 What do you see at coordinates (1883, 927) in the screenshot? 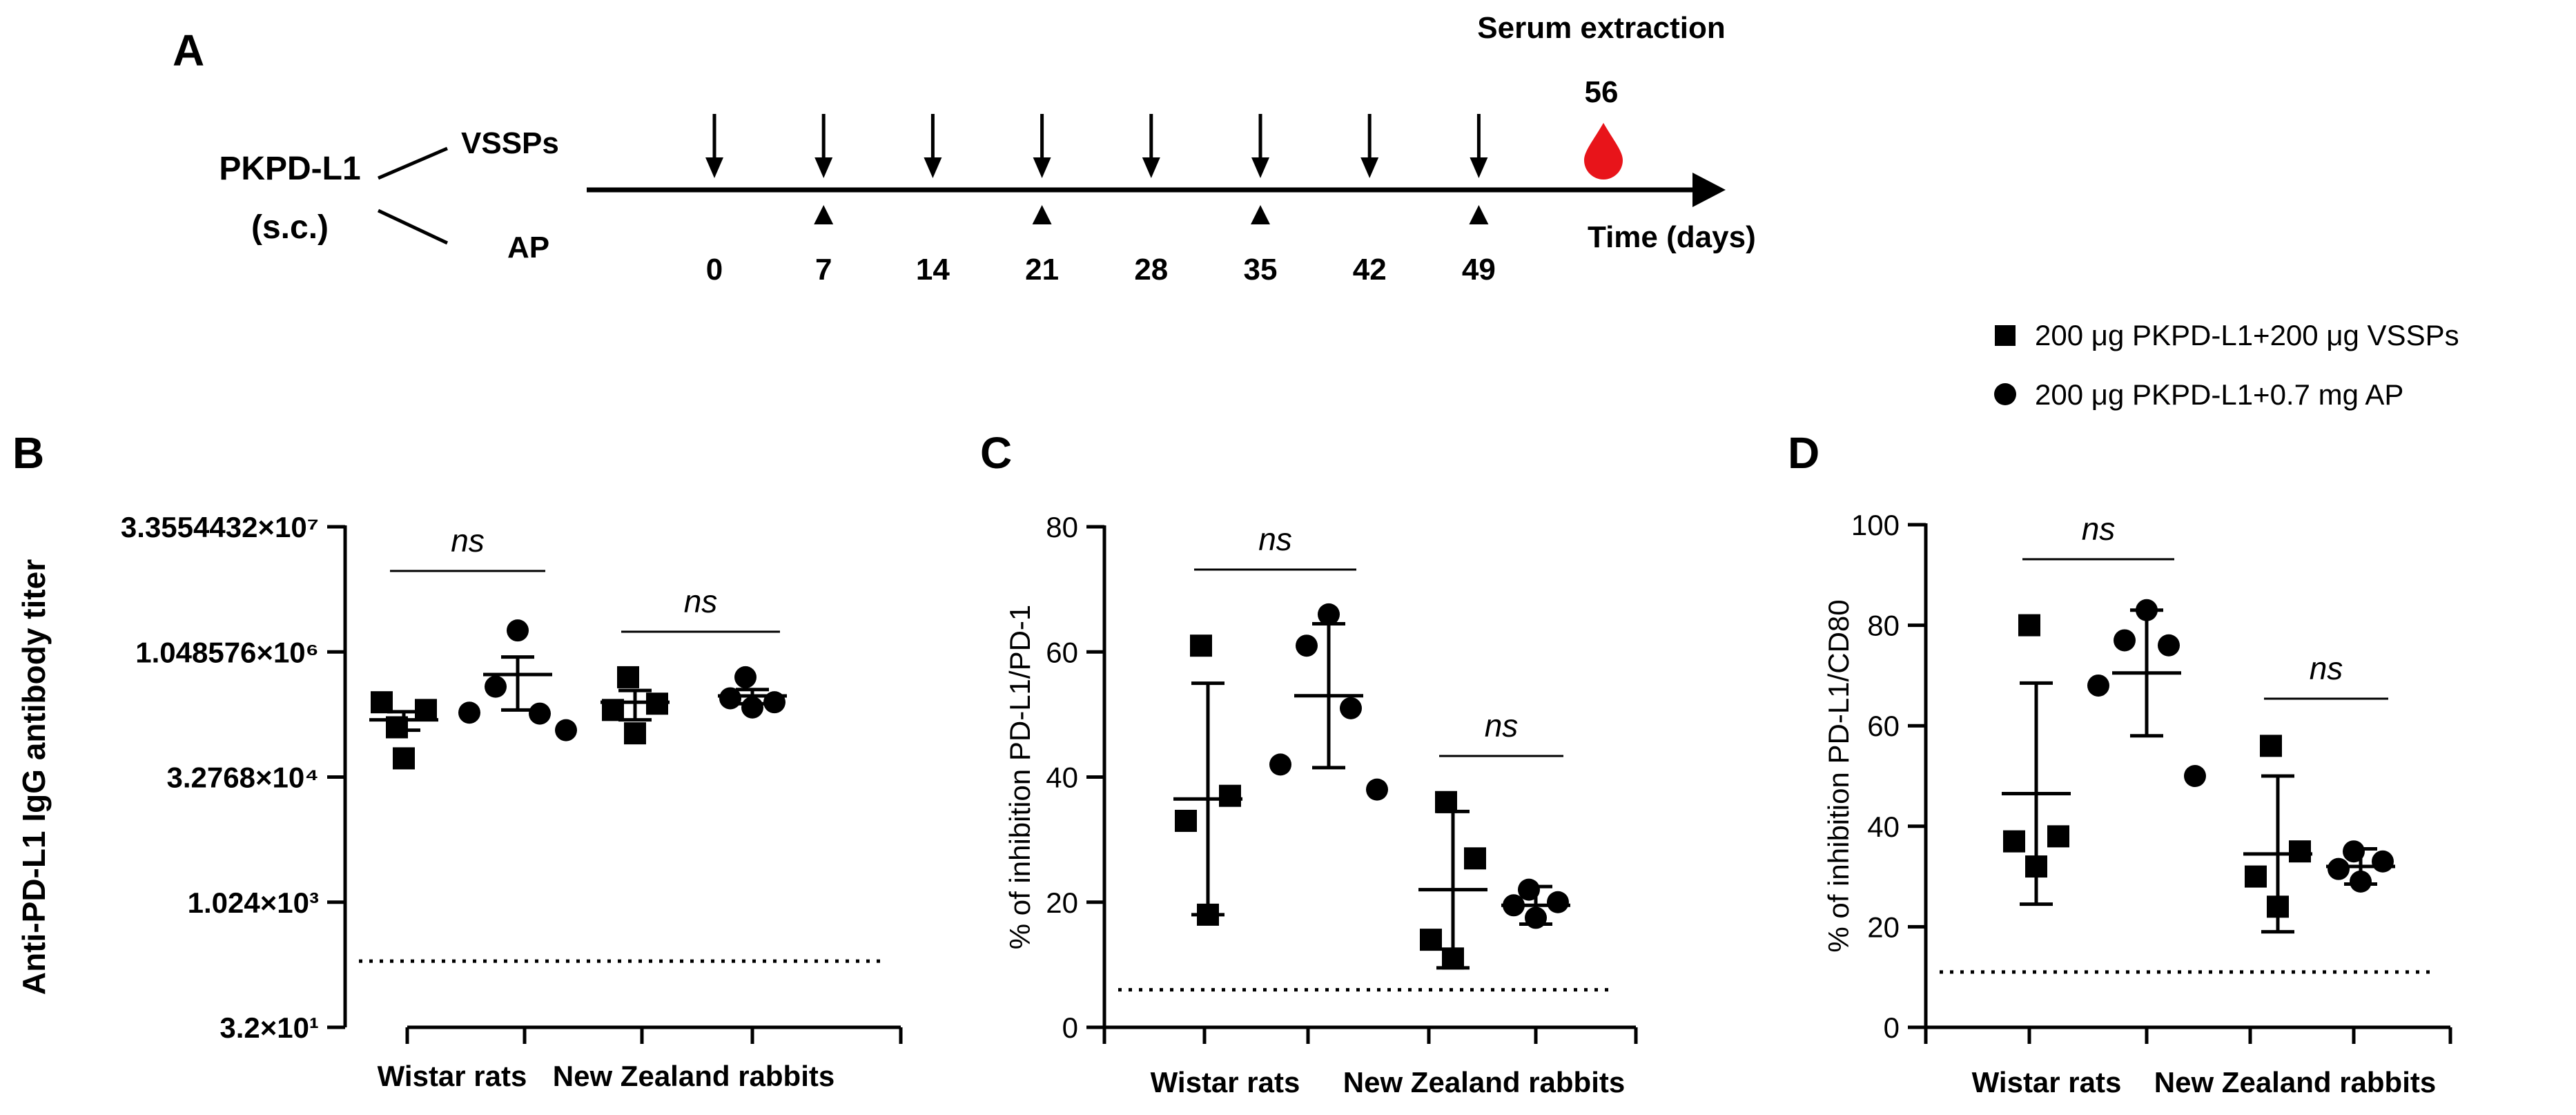
I see `chart-d-y-tick-label: 20` at bounding box center [1883, 927].